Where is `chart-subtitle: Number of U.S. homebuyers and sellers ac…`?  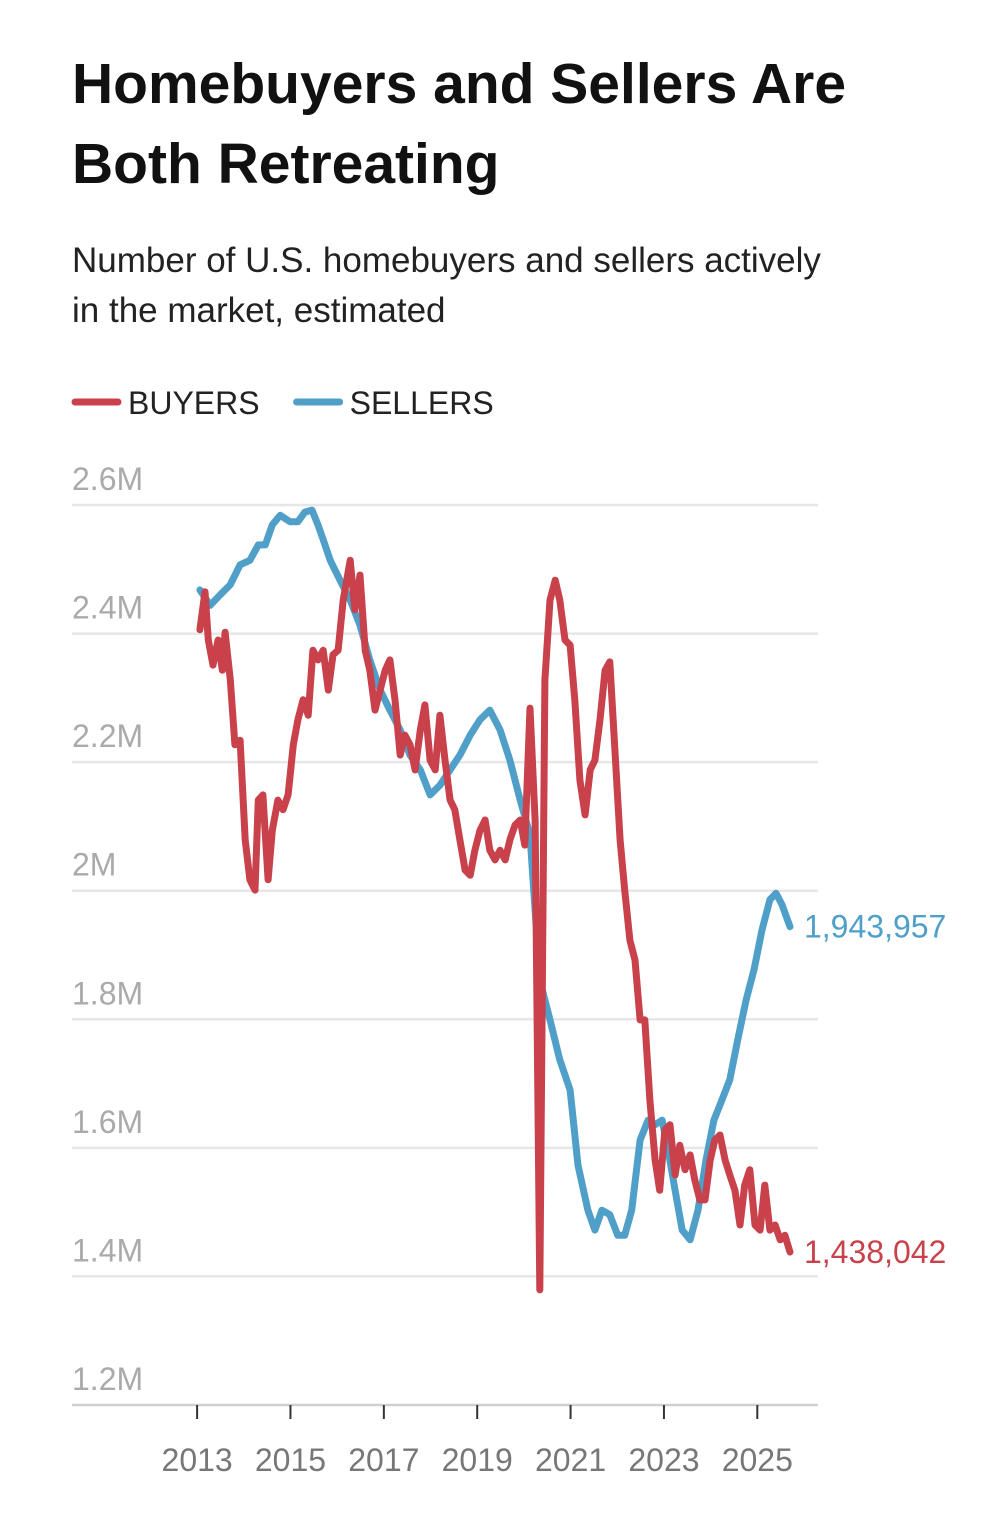
chart-subtitle: Number of U.S. homebuyers and sellers ac… is located at coordinates (446, 285).